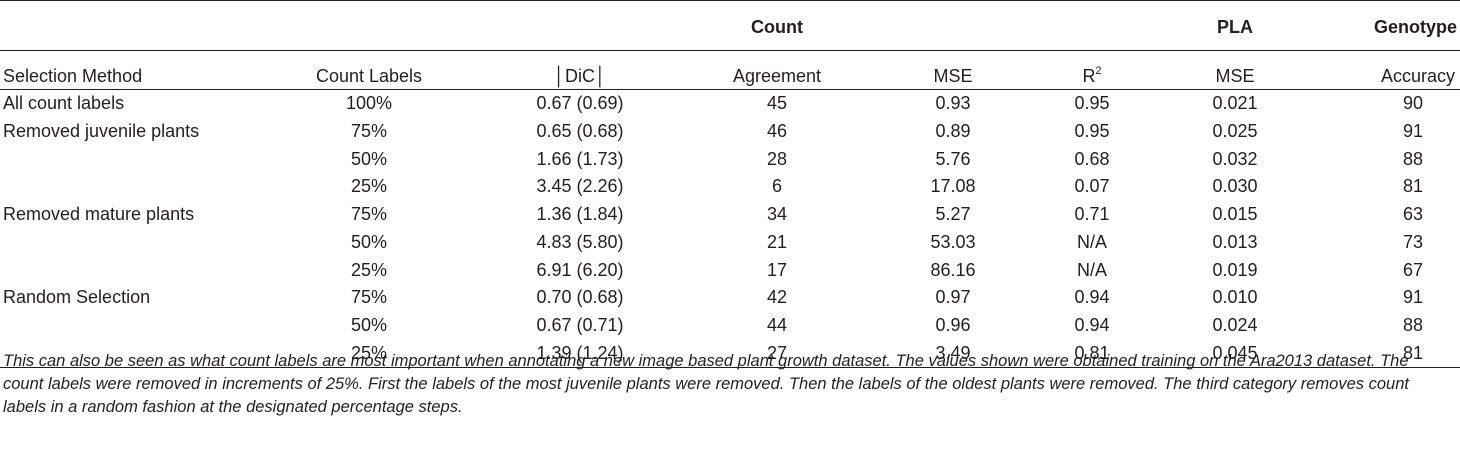 The width and height of the screenshot is (1460, 457). I want to click on header-rule, so click(730, 89).